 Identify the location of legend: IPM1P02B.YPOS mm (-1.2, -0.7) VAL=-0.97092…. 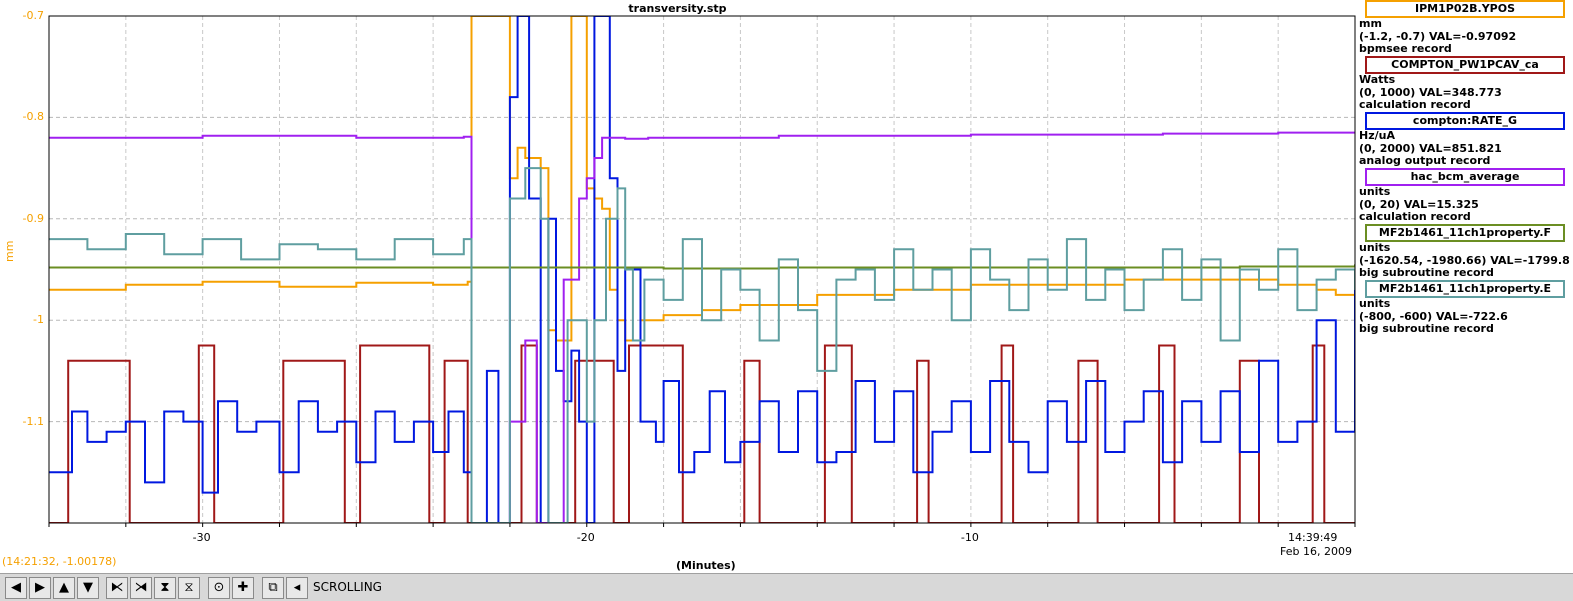
(1464, 168).